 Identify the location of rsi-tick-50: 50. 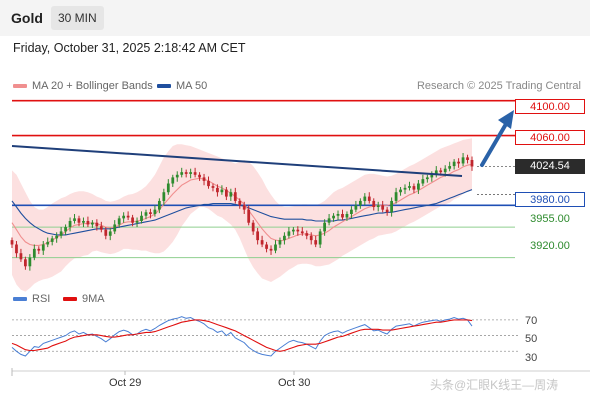
(531, 339).